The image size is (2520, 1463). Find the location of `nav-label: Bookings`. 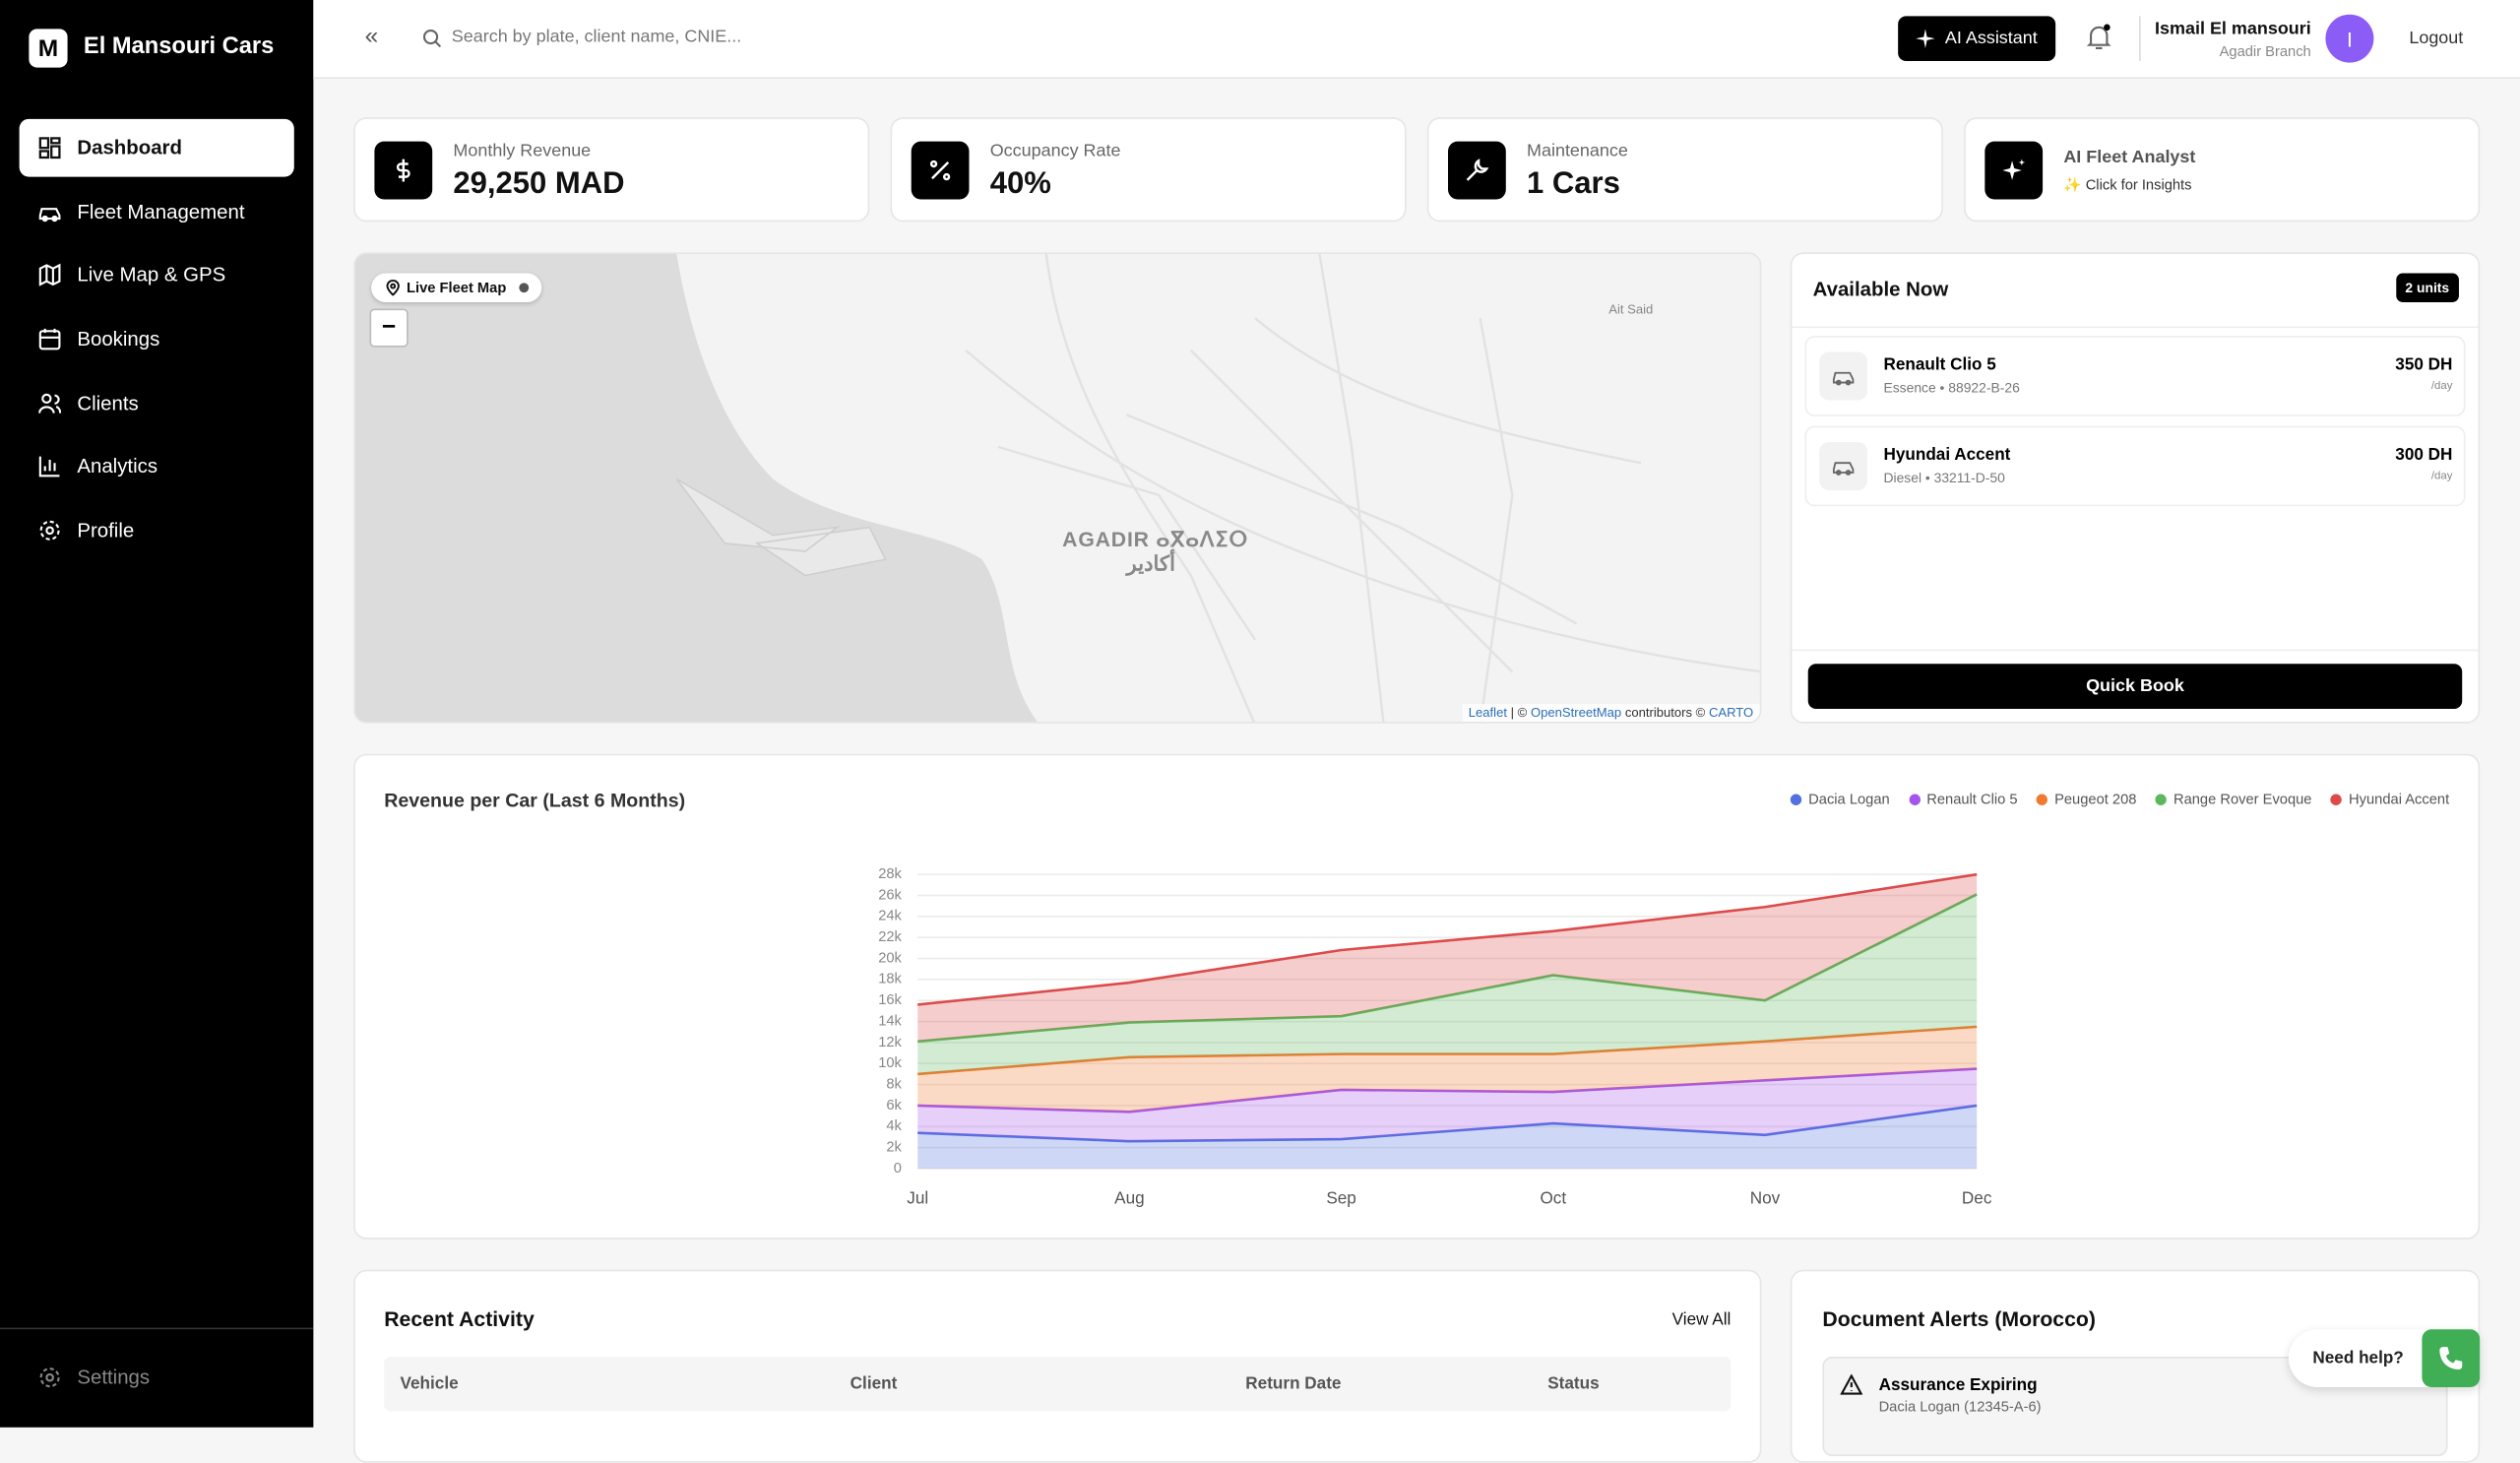

nav-label: Bookings is located at coordinates (118, 339).